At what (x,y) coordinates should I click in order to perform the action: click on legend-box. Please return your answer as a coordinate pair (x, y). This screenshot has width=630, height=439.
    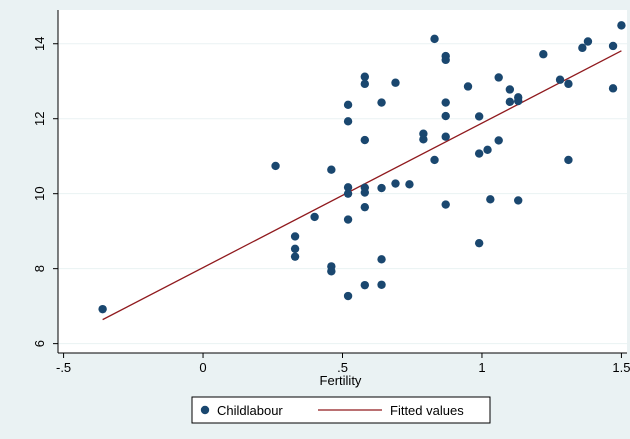
    Looking at the image, I should click on (341, 410).